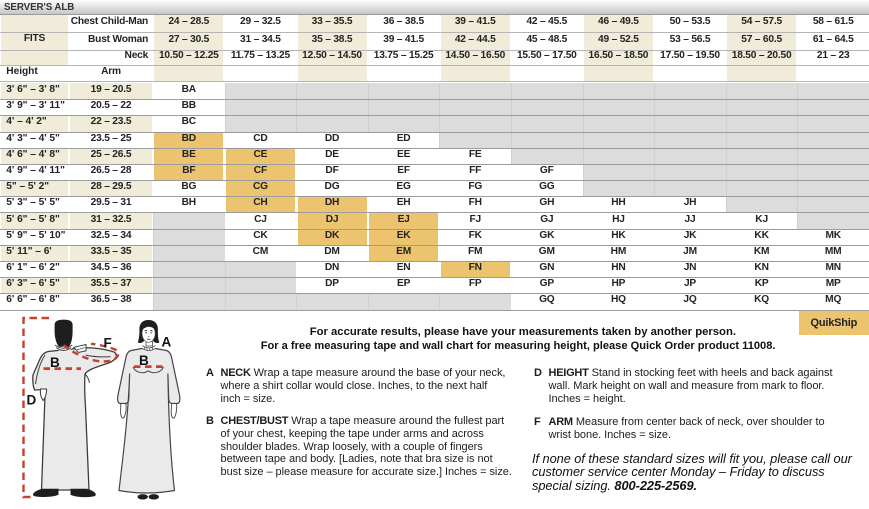 The image size is (869, 509). Describe the element at coordinates (108, 343) in the screenshot. I see `svg-text: F` at that location.